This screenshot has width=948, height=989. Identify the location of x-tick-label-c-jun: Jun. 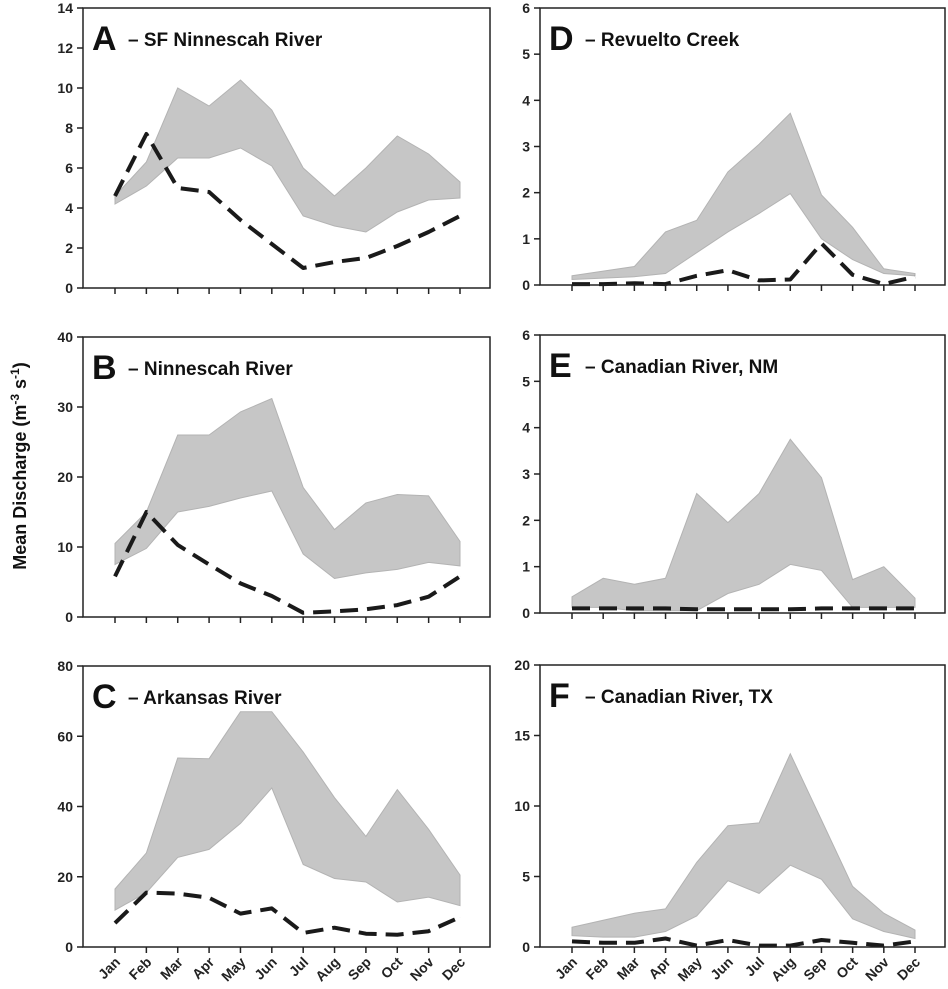
(265, 968).